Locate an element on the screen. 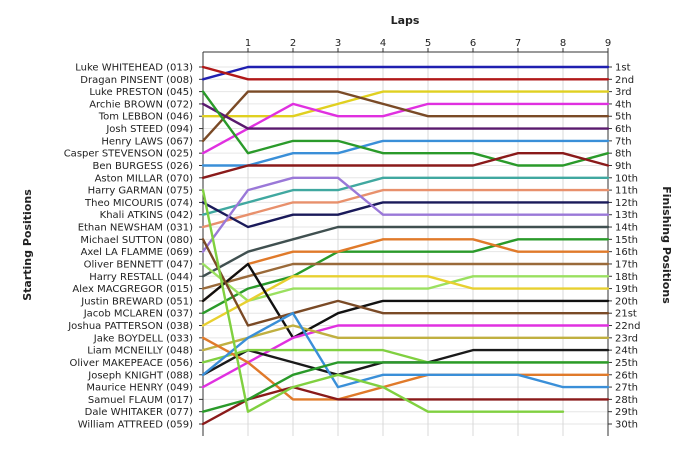 The width and height of the screenshot is (700, 450). starting-position-label: Oliver MAKEPEACE (056) is located at coordinates (131, 363).